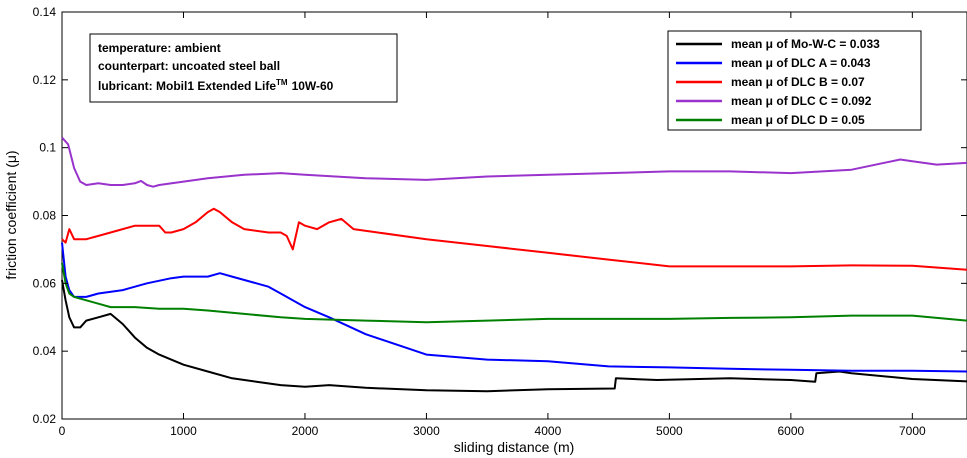 The height and width of the screenshot is (458, 967). Describe the element at coordinates (801, 63) in the screenshot. I see `legend-label-1: mean μ of DLC A = 0.043` at that location.